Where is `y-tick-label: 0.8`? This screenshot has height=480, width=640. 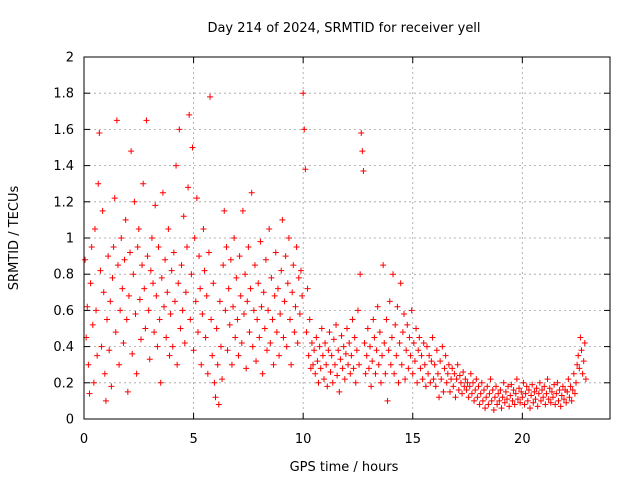 y-tick-label: 0.8 is located at coordinates (63, 275).